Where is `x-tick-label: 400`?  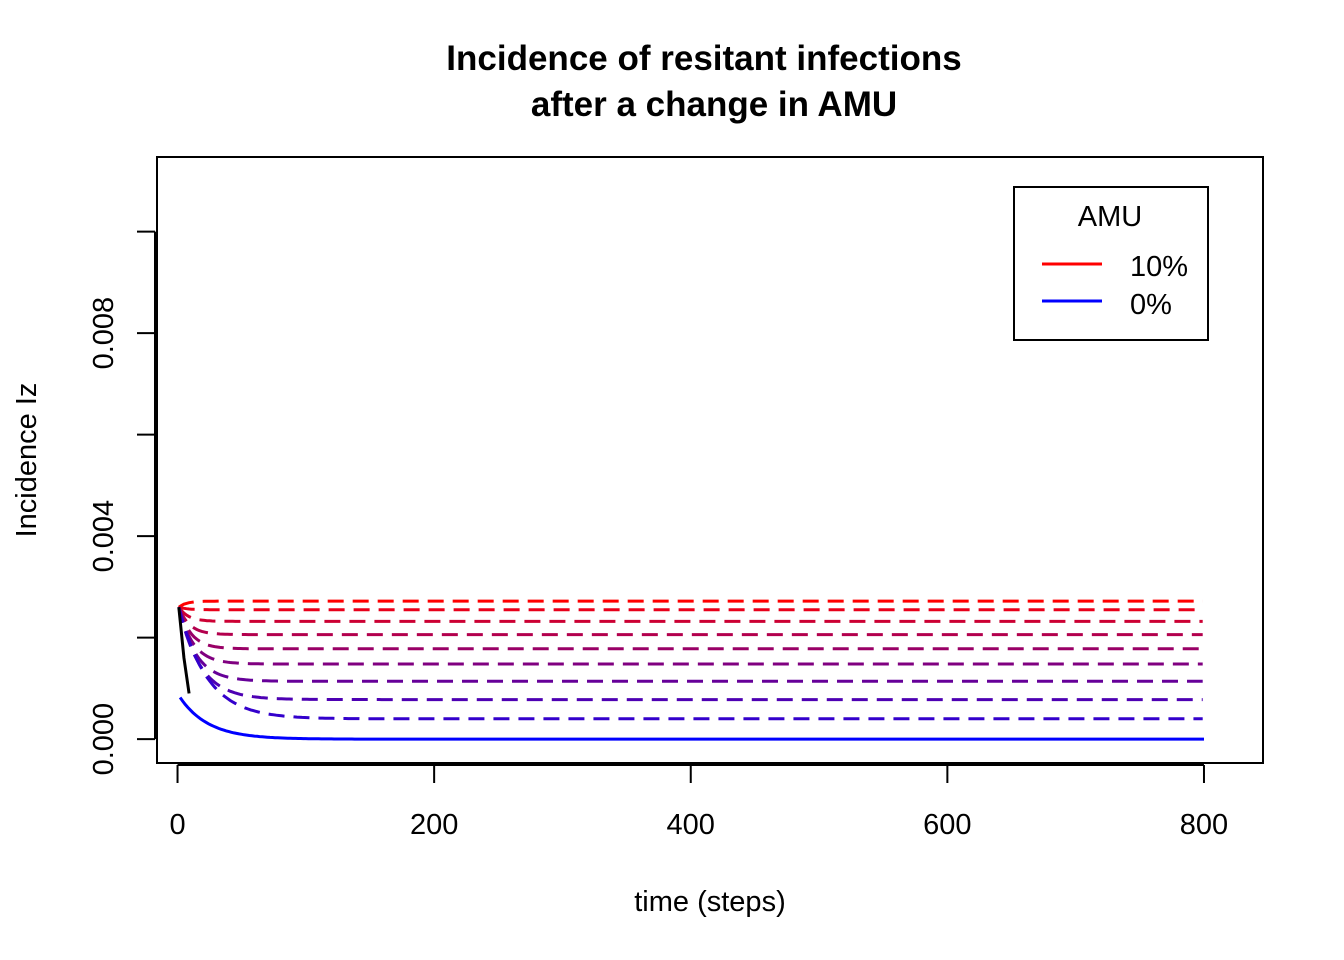
x-tick-label: 400 is located at coordinates (691, 825).